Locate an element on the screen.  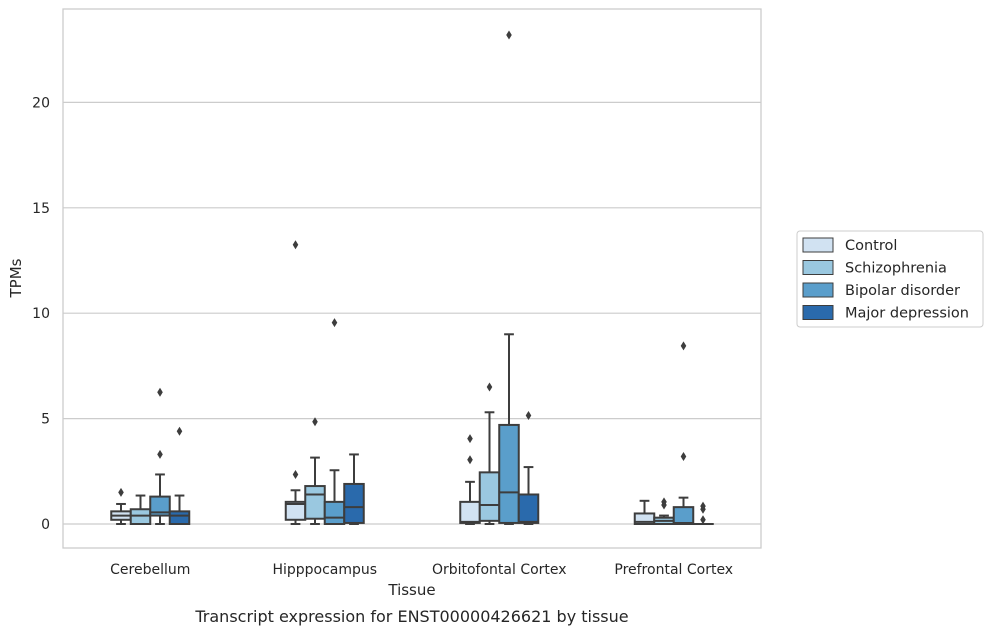
x-axis-label: Tissue is located at coordinates (411, 590).